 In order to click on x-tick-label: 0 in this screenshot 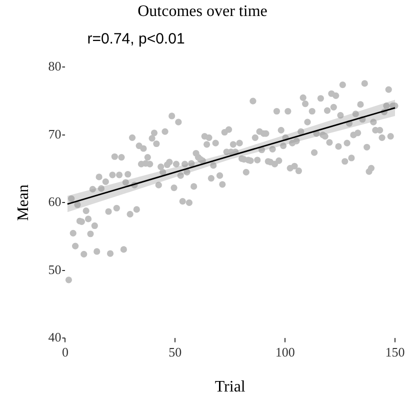, I will do `click(65, 352)`.